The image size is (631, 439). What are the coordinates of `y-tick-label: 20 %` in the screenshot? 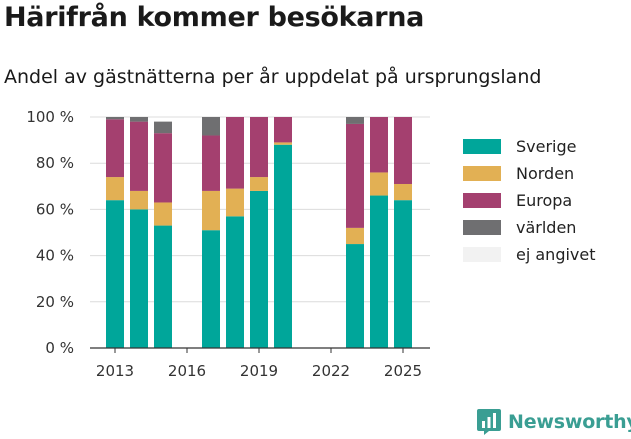 It's located at (55, 302).